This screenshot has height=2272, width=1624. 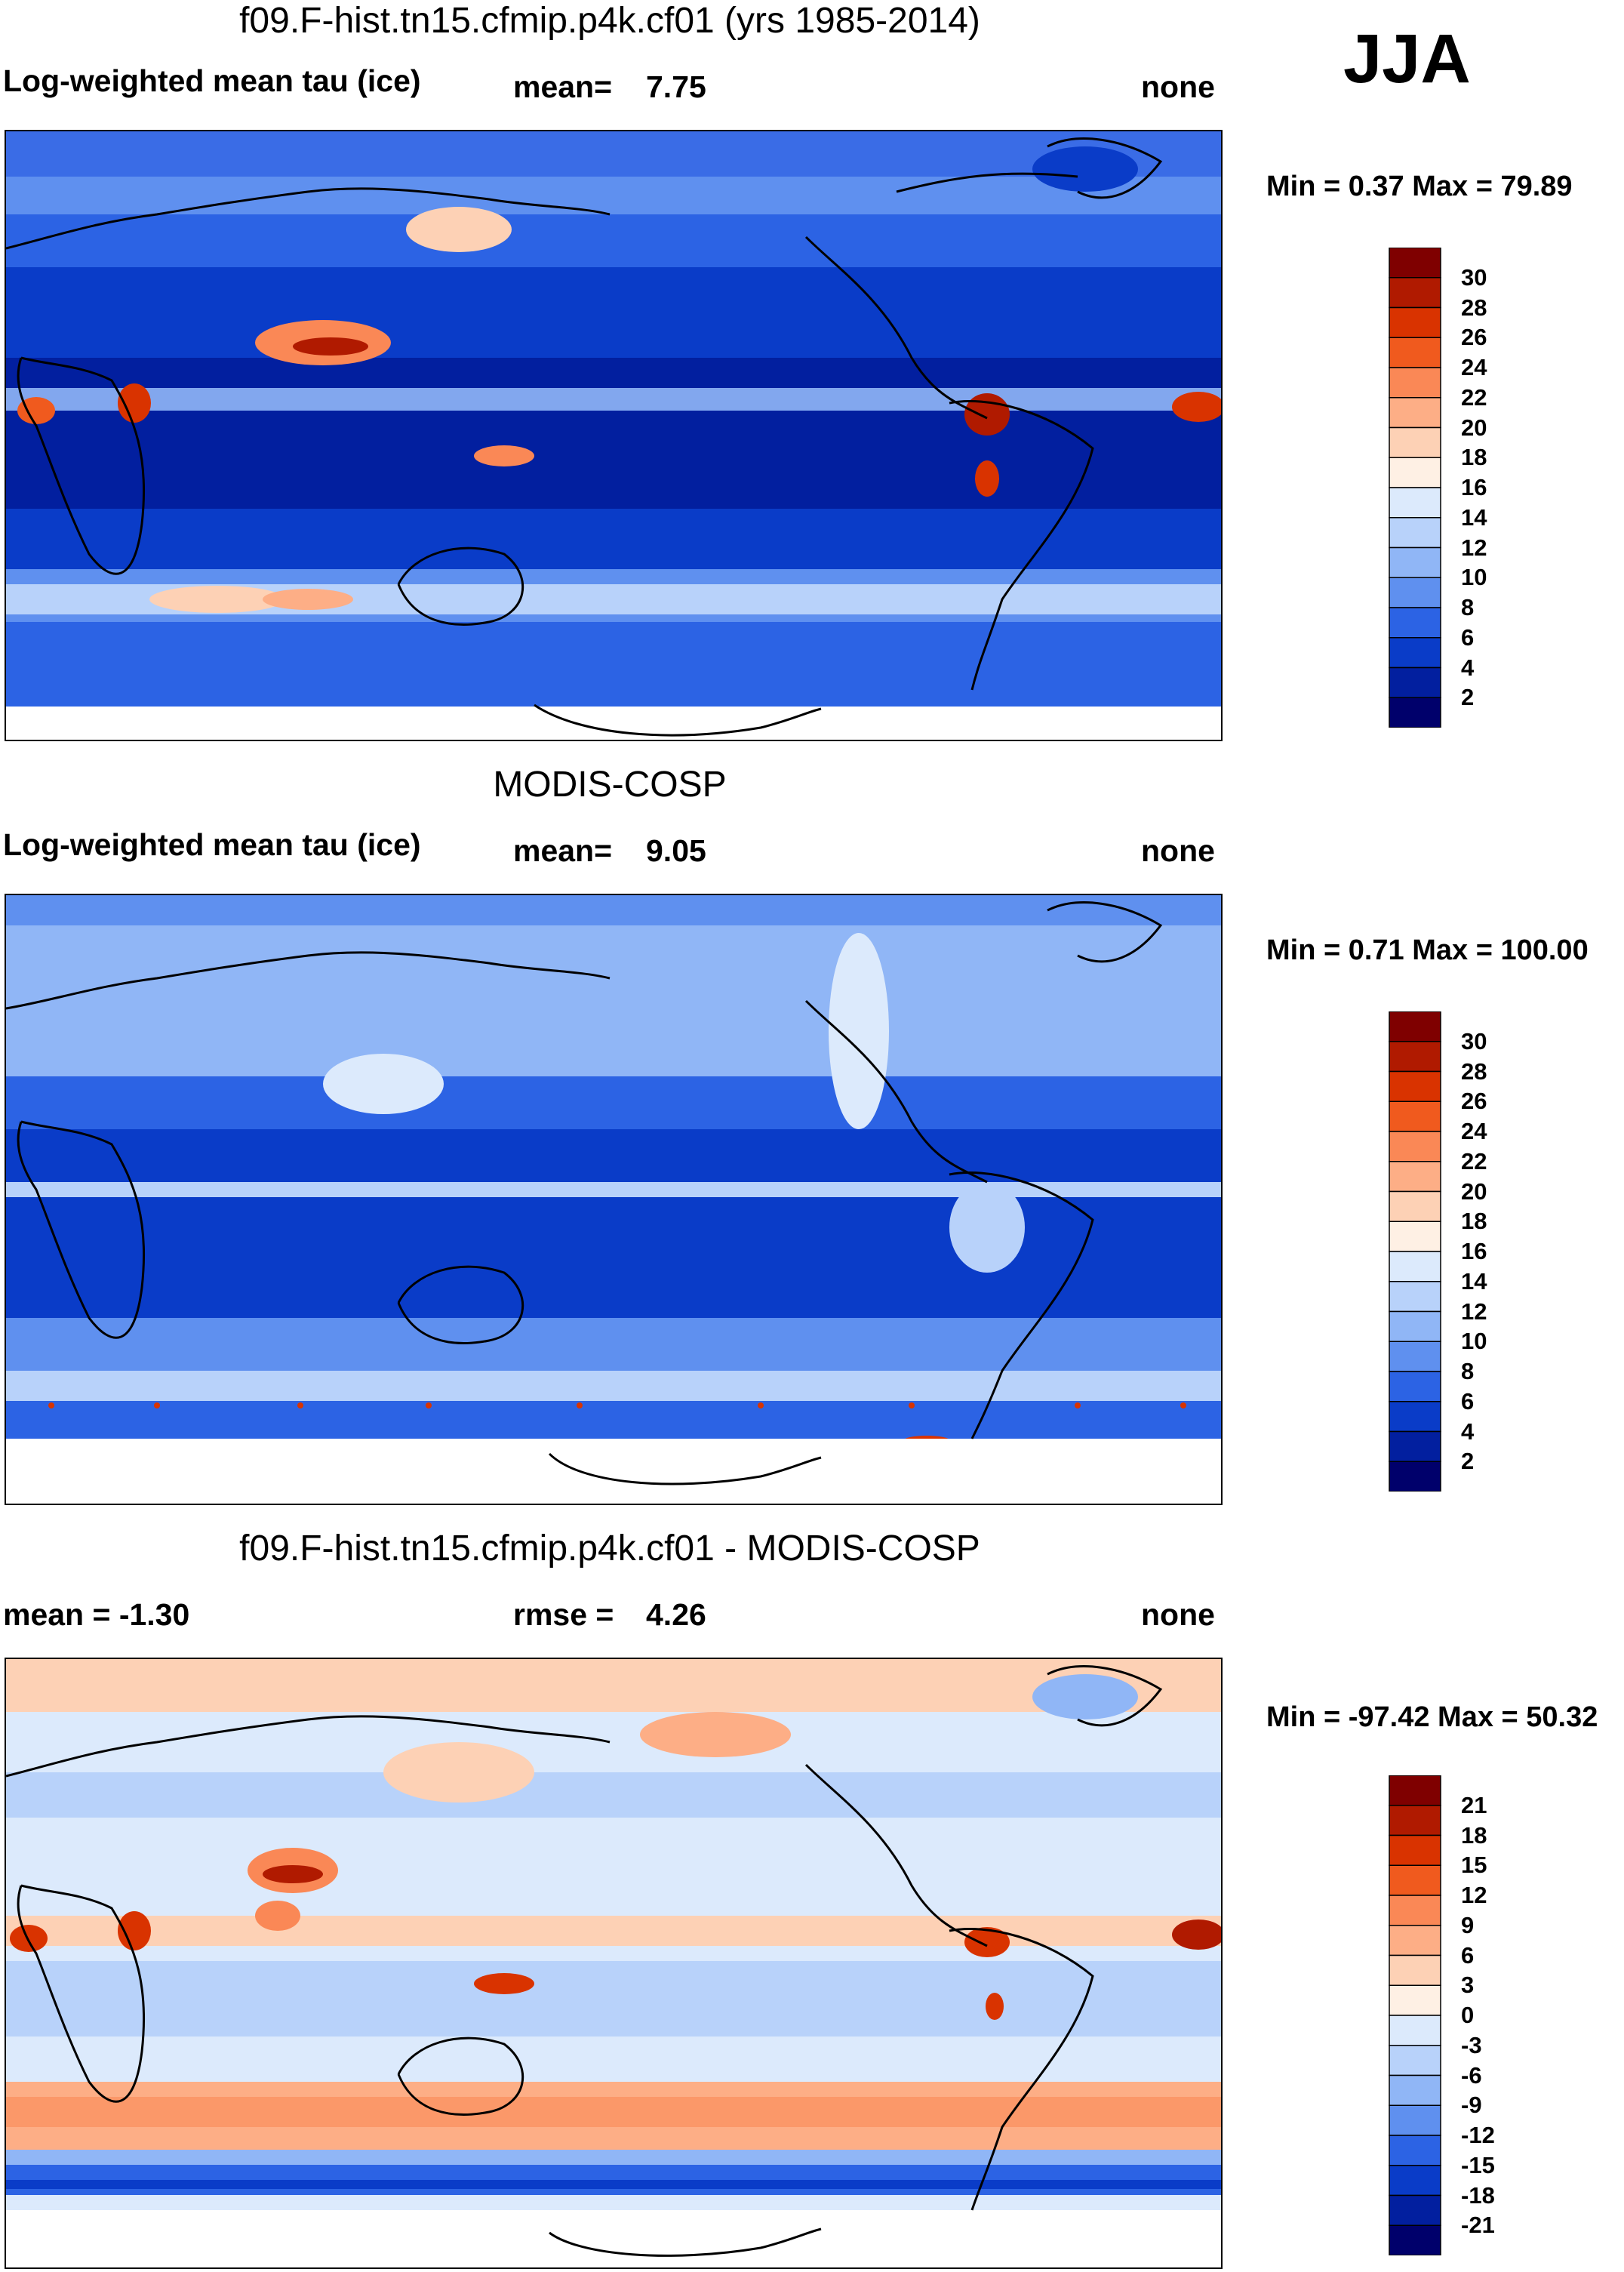 I want to click on panel-obs-stat-label: mean=, so click(x=563, y=850).